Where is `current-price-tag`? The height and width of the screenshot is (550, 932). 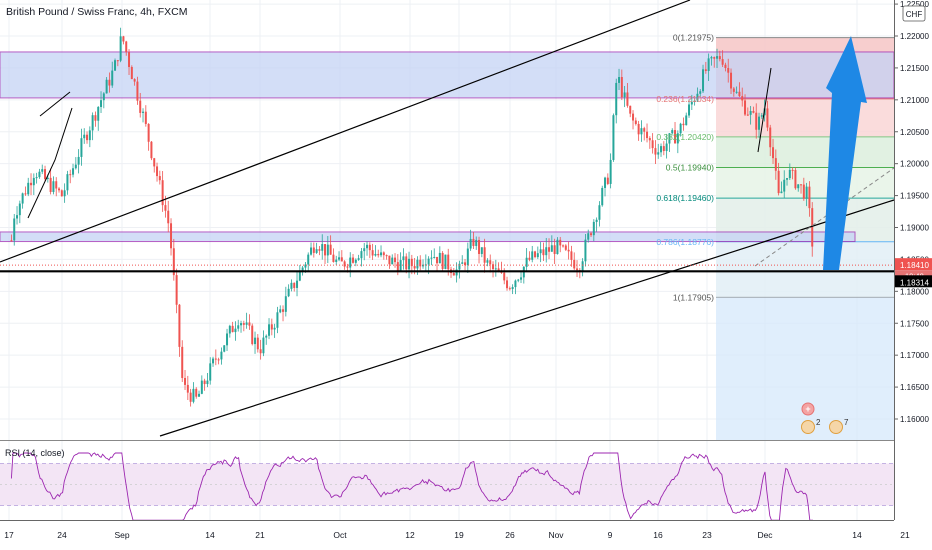
current-price-tag is located at coordinates (913, 264).